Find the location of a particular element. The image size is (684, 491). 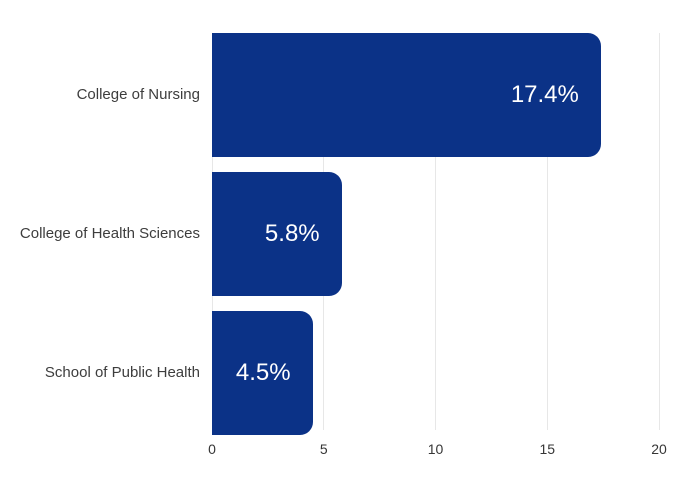

category-label: School of Public Health is located at coordinates (122, 372).